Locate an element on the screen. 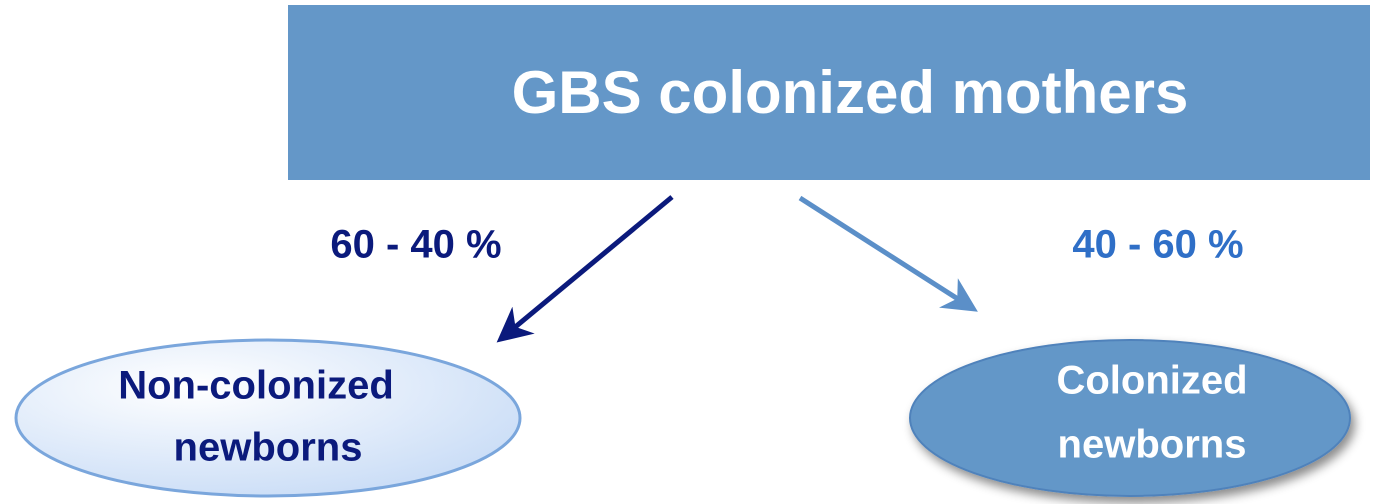 The image size is (1385, 504). edge-label: 60 - 40 % is located at coordinates (415, 245).